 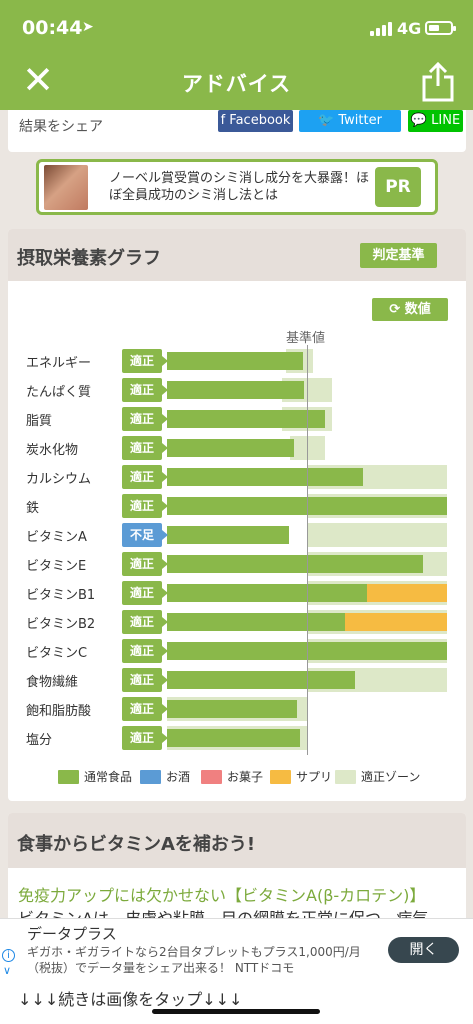 I want to click on legend-label: お酒, so click(x=178, y=777).